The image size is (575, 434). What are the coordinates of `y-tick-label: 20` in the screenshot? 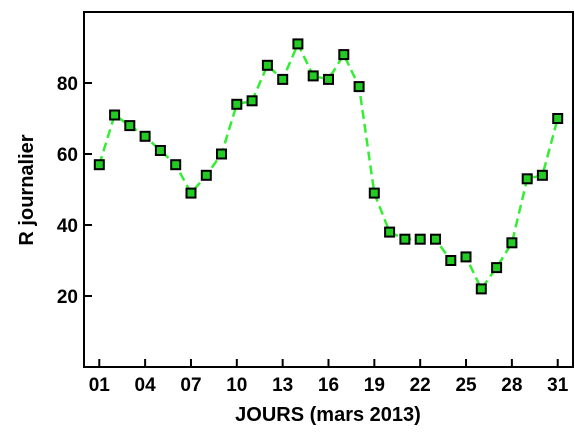 It's located at (67, 297).